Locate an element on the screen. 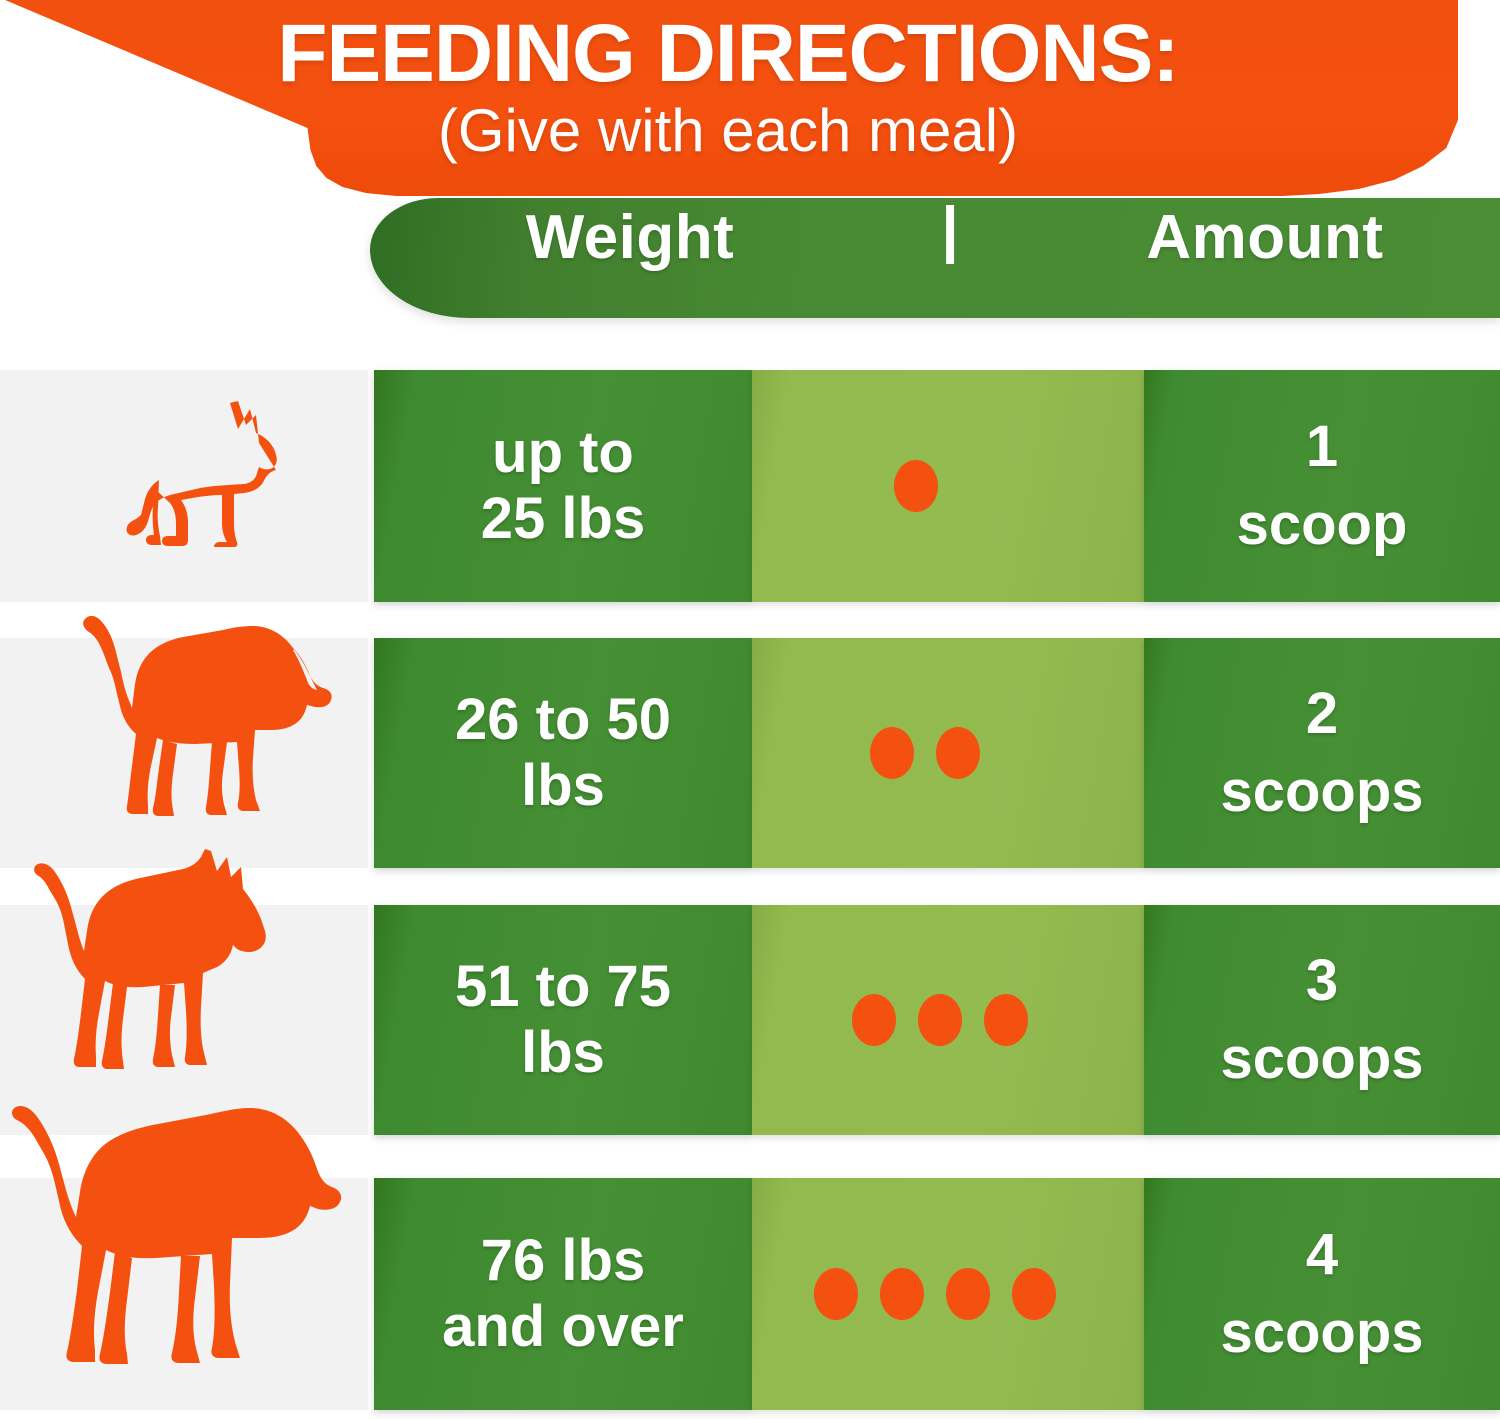 Image resolution: width=1500 pixels, height=1419 pixels. small-dog-icon is located at coordinates (200, 472).